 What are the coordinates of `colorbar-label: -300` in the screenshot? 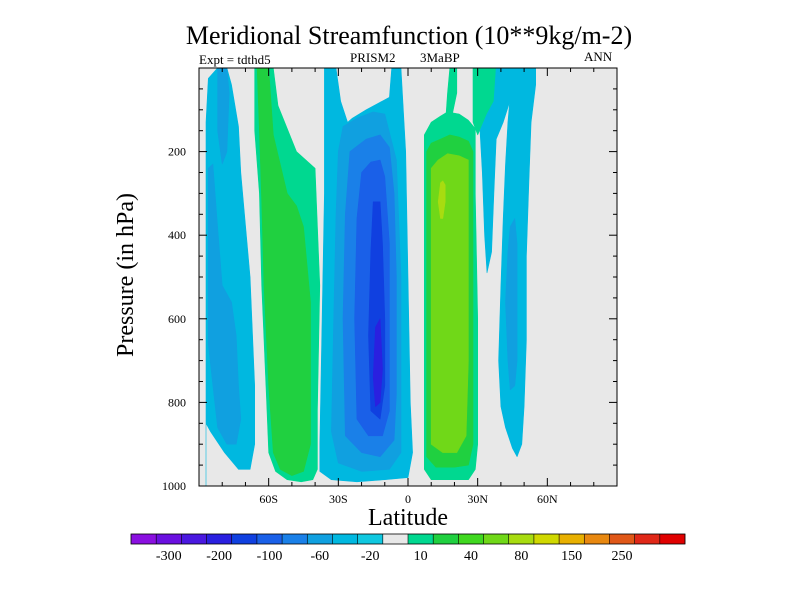 It's located at (169, 556).